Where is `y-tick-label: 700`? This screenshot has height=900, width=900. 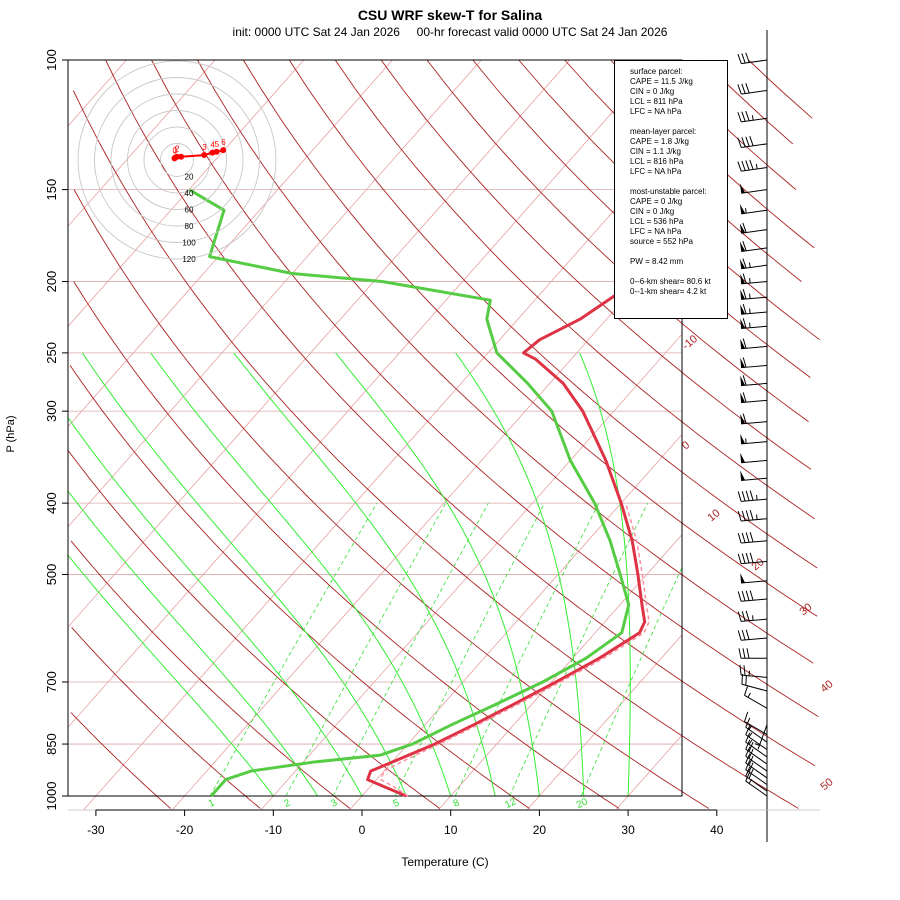 y-tick-label: 700 is located at coordinates (51, 682).